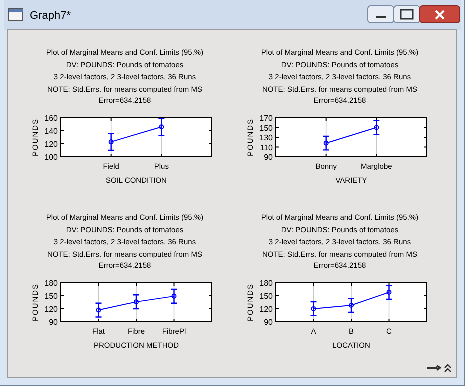 The height and width of the screenshot is (386, 465). What do you see at coordinates (51, 16) in the screenshot?
I see `text: Graph7*` at bounding box center [51, 16].